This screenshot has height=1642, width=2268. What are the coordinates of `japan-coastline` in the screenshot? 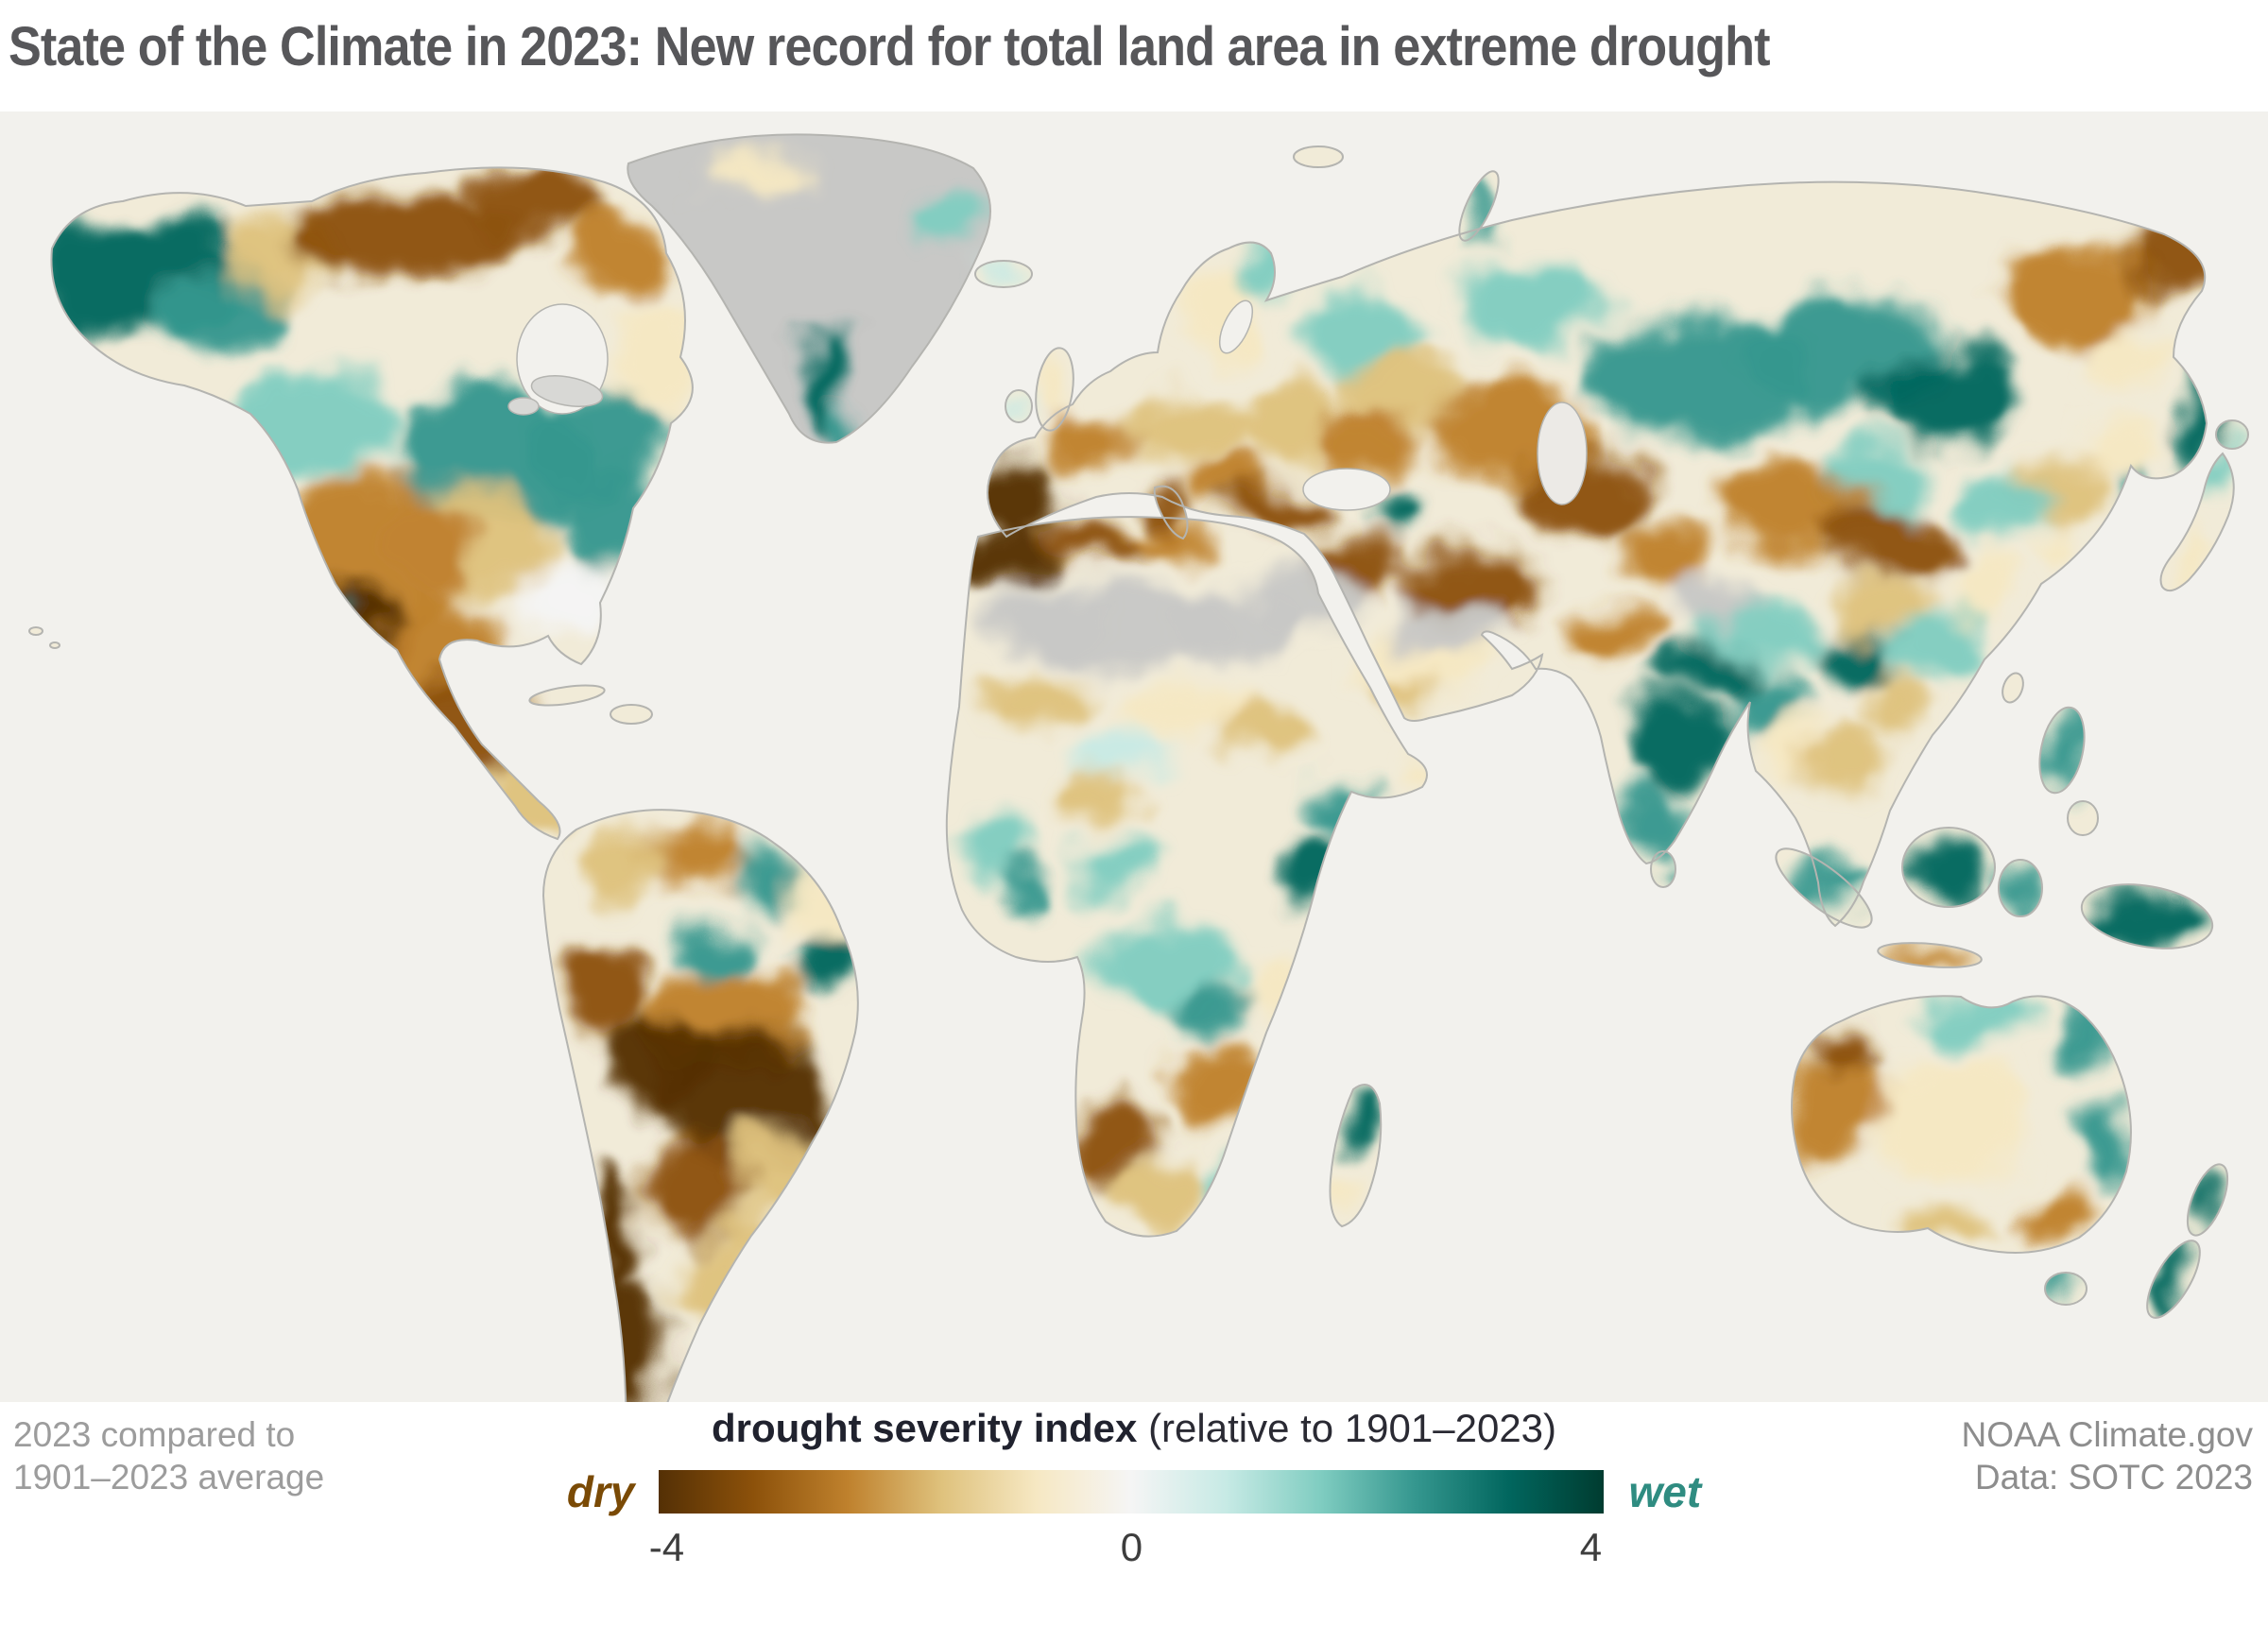 It's located at (2197, 522).